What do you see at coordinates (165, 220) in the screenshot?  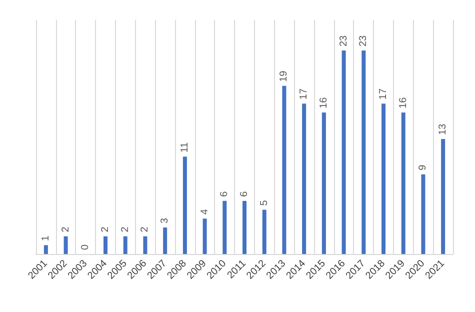 I see `data-label: 3` at bounding box center [165, 220].